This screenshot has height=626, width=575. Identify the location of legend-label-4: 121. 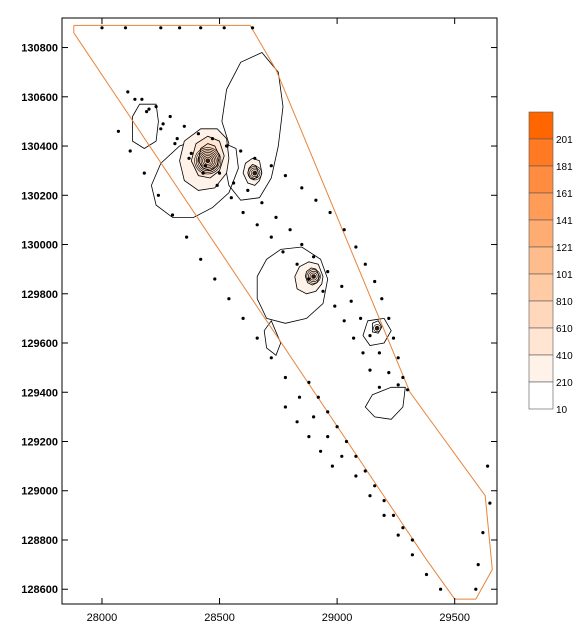
(564, 248).